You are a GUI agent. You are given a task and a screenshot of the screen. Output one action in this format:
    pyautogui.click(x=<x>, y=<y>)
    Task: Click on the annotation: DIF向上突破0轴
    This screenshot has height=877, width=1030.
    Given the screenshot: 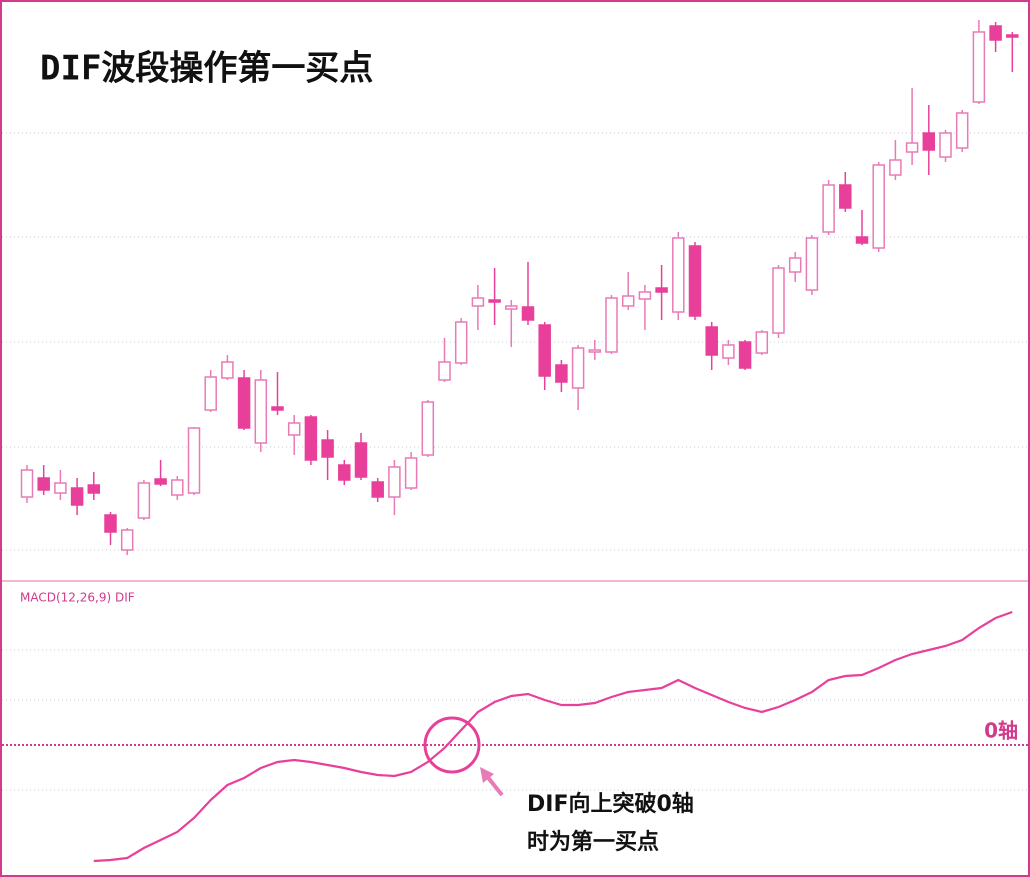 What is the action you would take?
    pyautogui.click(x=610, y=804)
    